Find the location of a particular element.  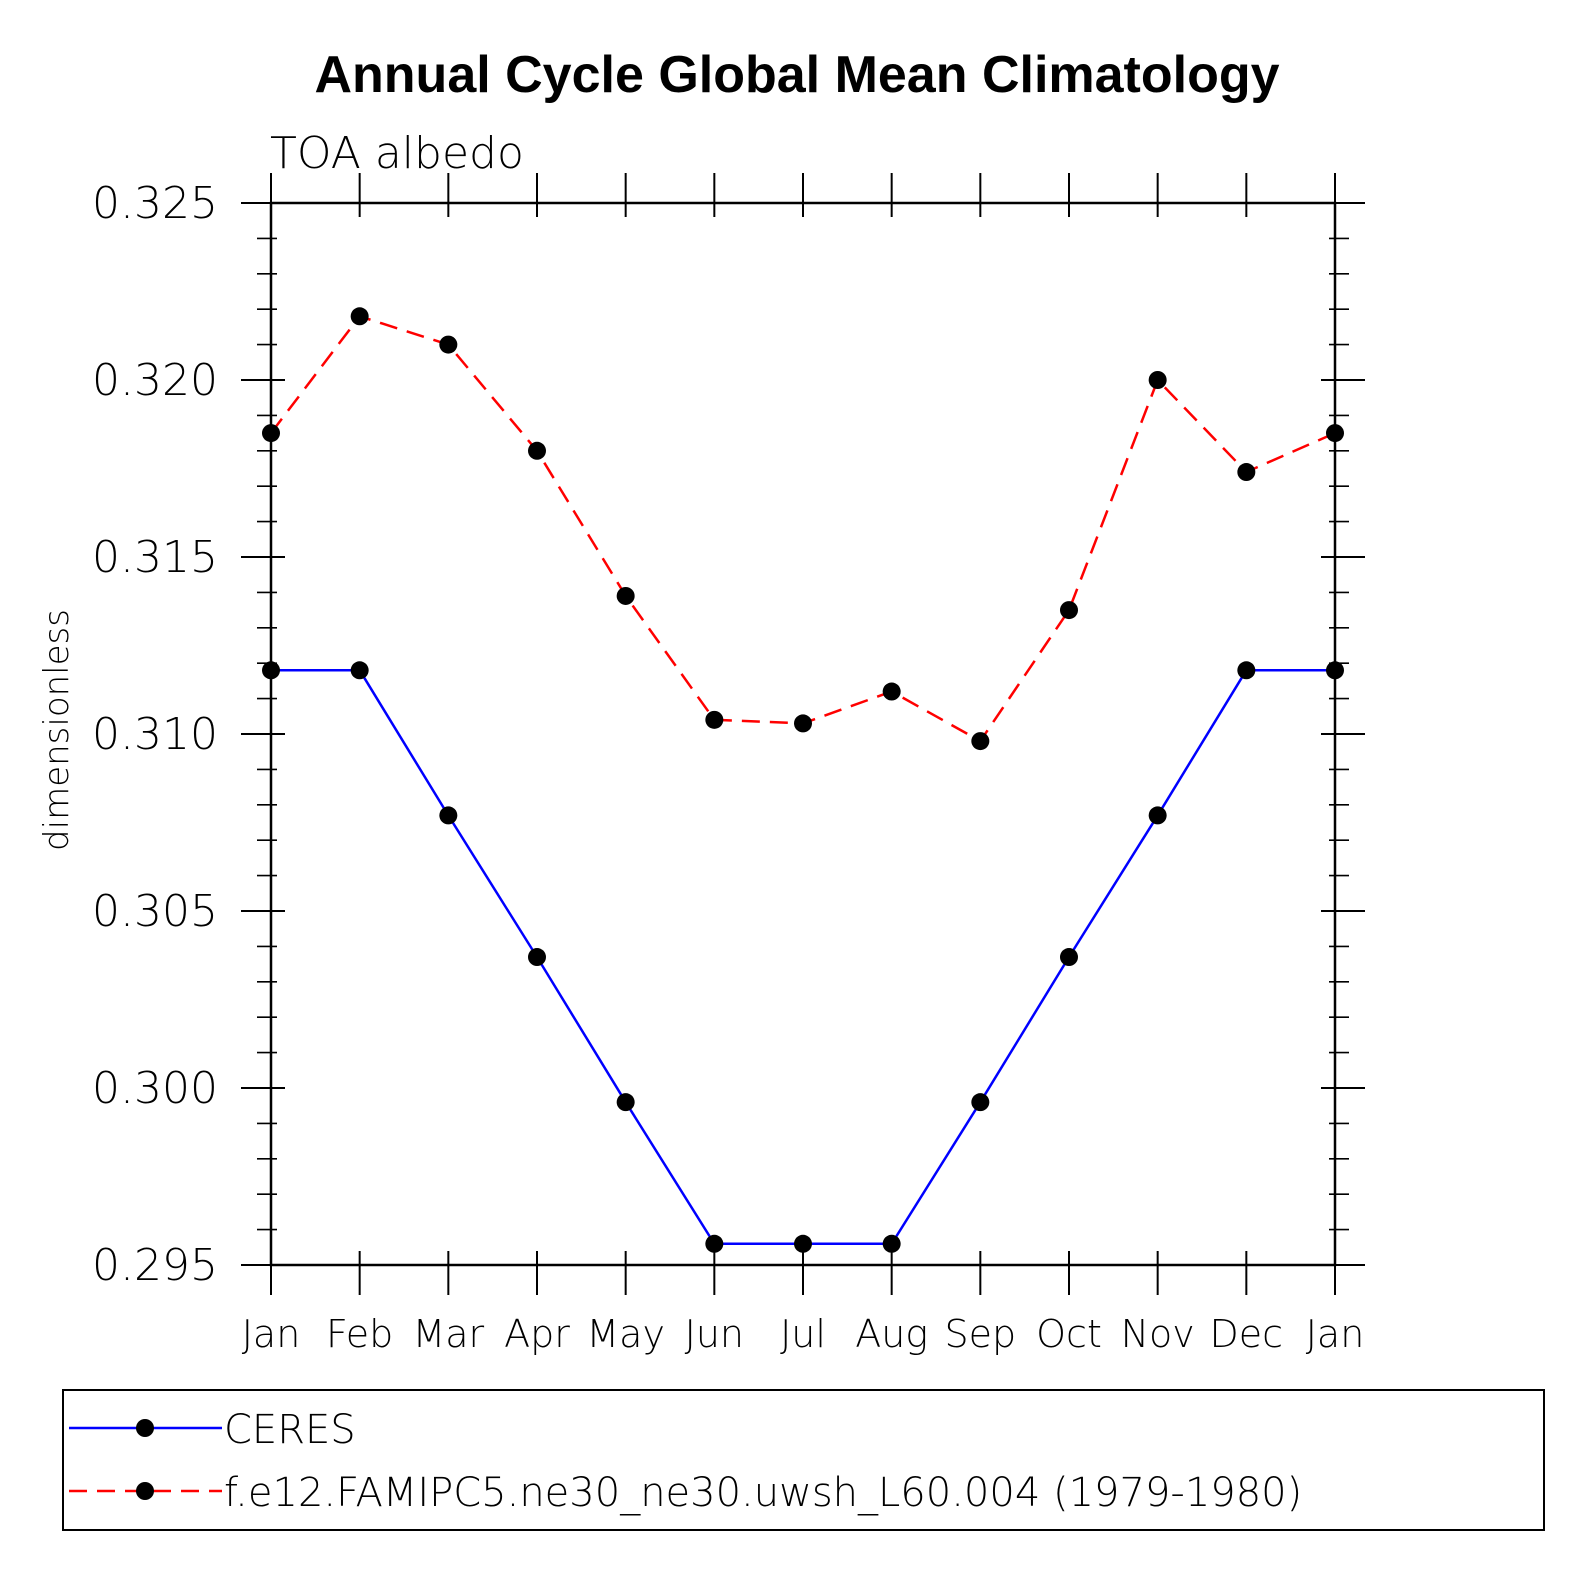

x-tick-label: Feb is located at coordinates (359, 1334).